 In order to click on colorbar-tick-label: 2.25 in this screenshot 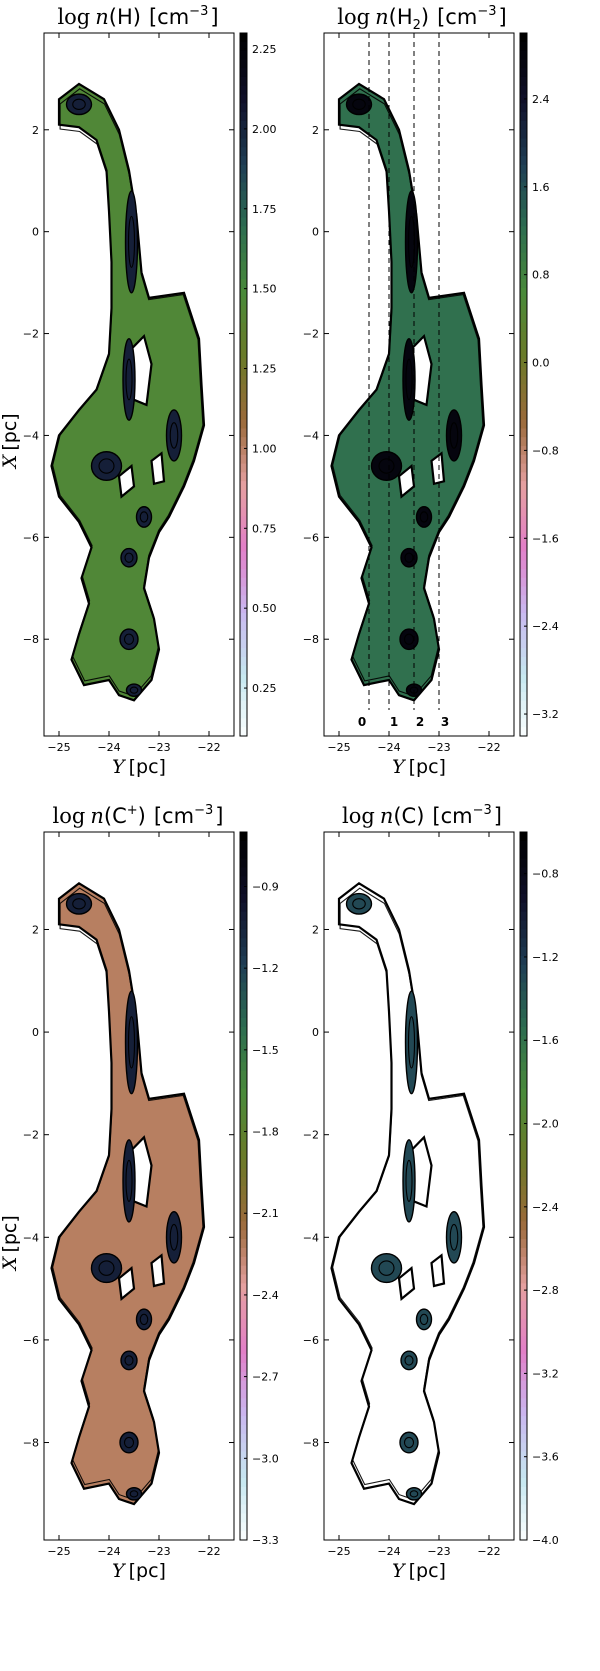, I will do `click(264, 49)`.